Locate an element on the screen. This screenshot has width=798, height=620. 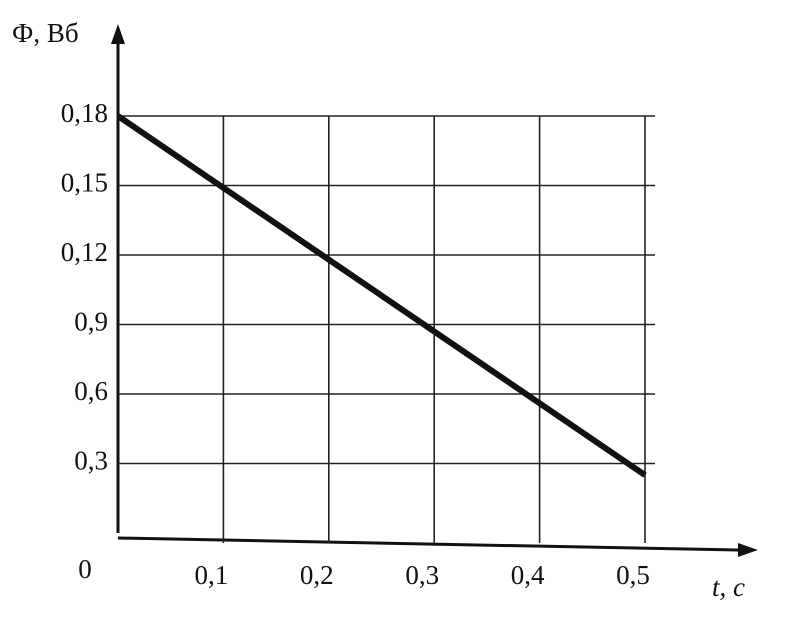
x-axis-label: t, с is located at coordinates (728, 587).